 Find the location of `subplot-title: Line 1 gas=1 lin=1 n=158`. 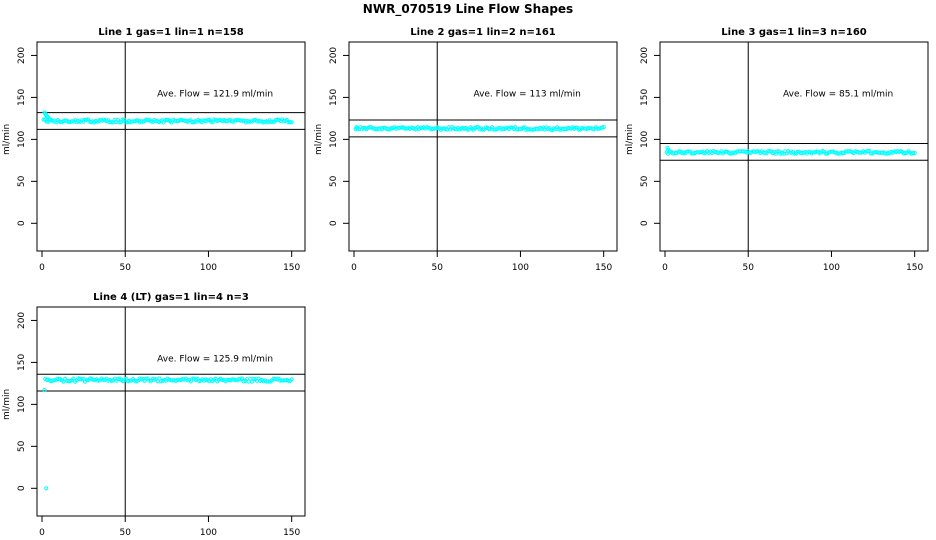

subplot-title: Line 1 gas=1 lin=1 n=158 is located at coordinates (171, 32).